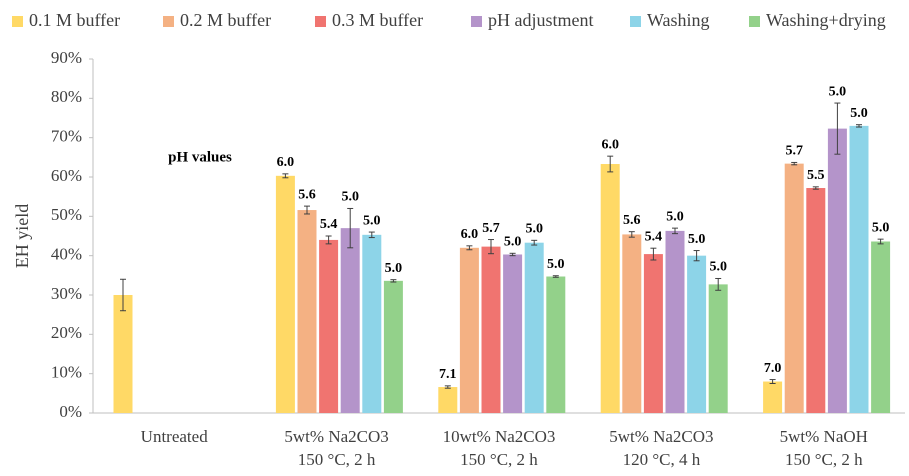 Image resolution: width=909 pixels, height=476 pixels. What do you see at coordinates (22, 236) in the screenshot?
I see `y-axis-title: EH yield` at bounding box center [22, 236].